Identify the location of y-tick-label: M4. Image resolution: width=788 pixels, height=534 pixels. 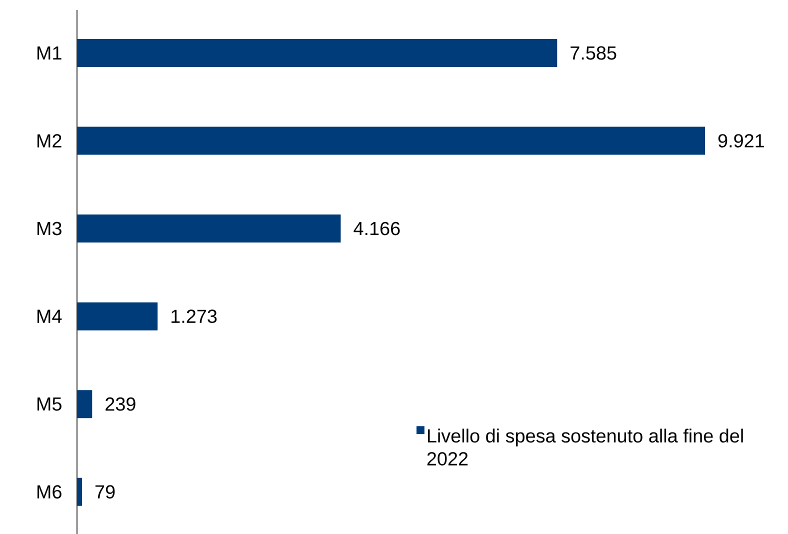
(50, 316).